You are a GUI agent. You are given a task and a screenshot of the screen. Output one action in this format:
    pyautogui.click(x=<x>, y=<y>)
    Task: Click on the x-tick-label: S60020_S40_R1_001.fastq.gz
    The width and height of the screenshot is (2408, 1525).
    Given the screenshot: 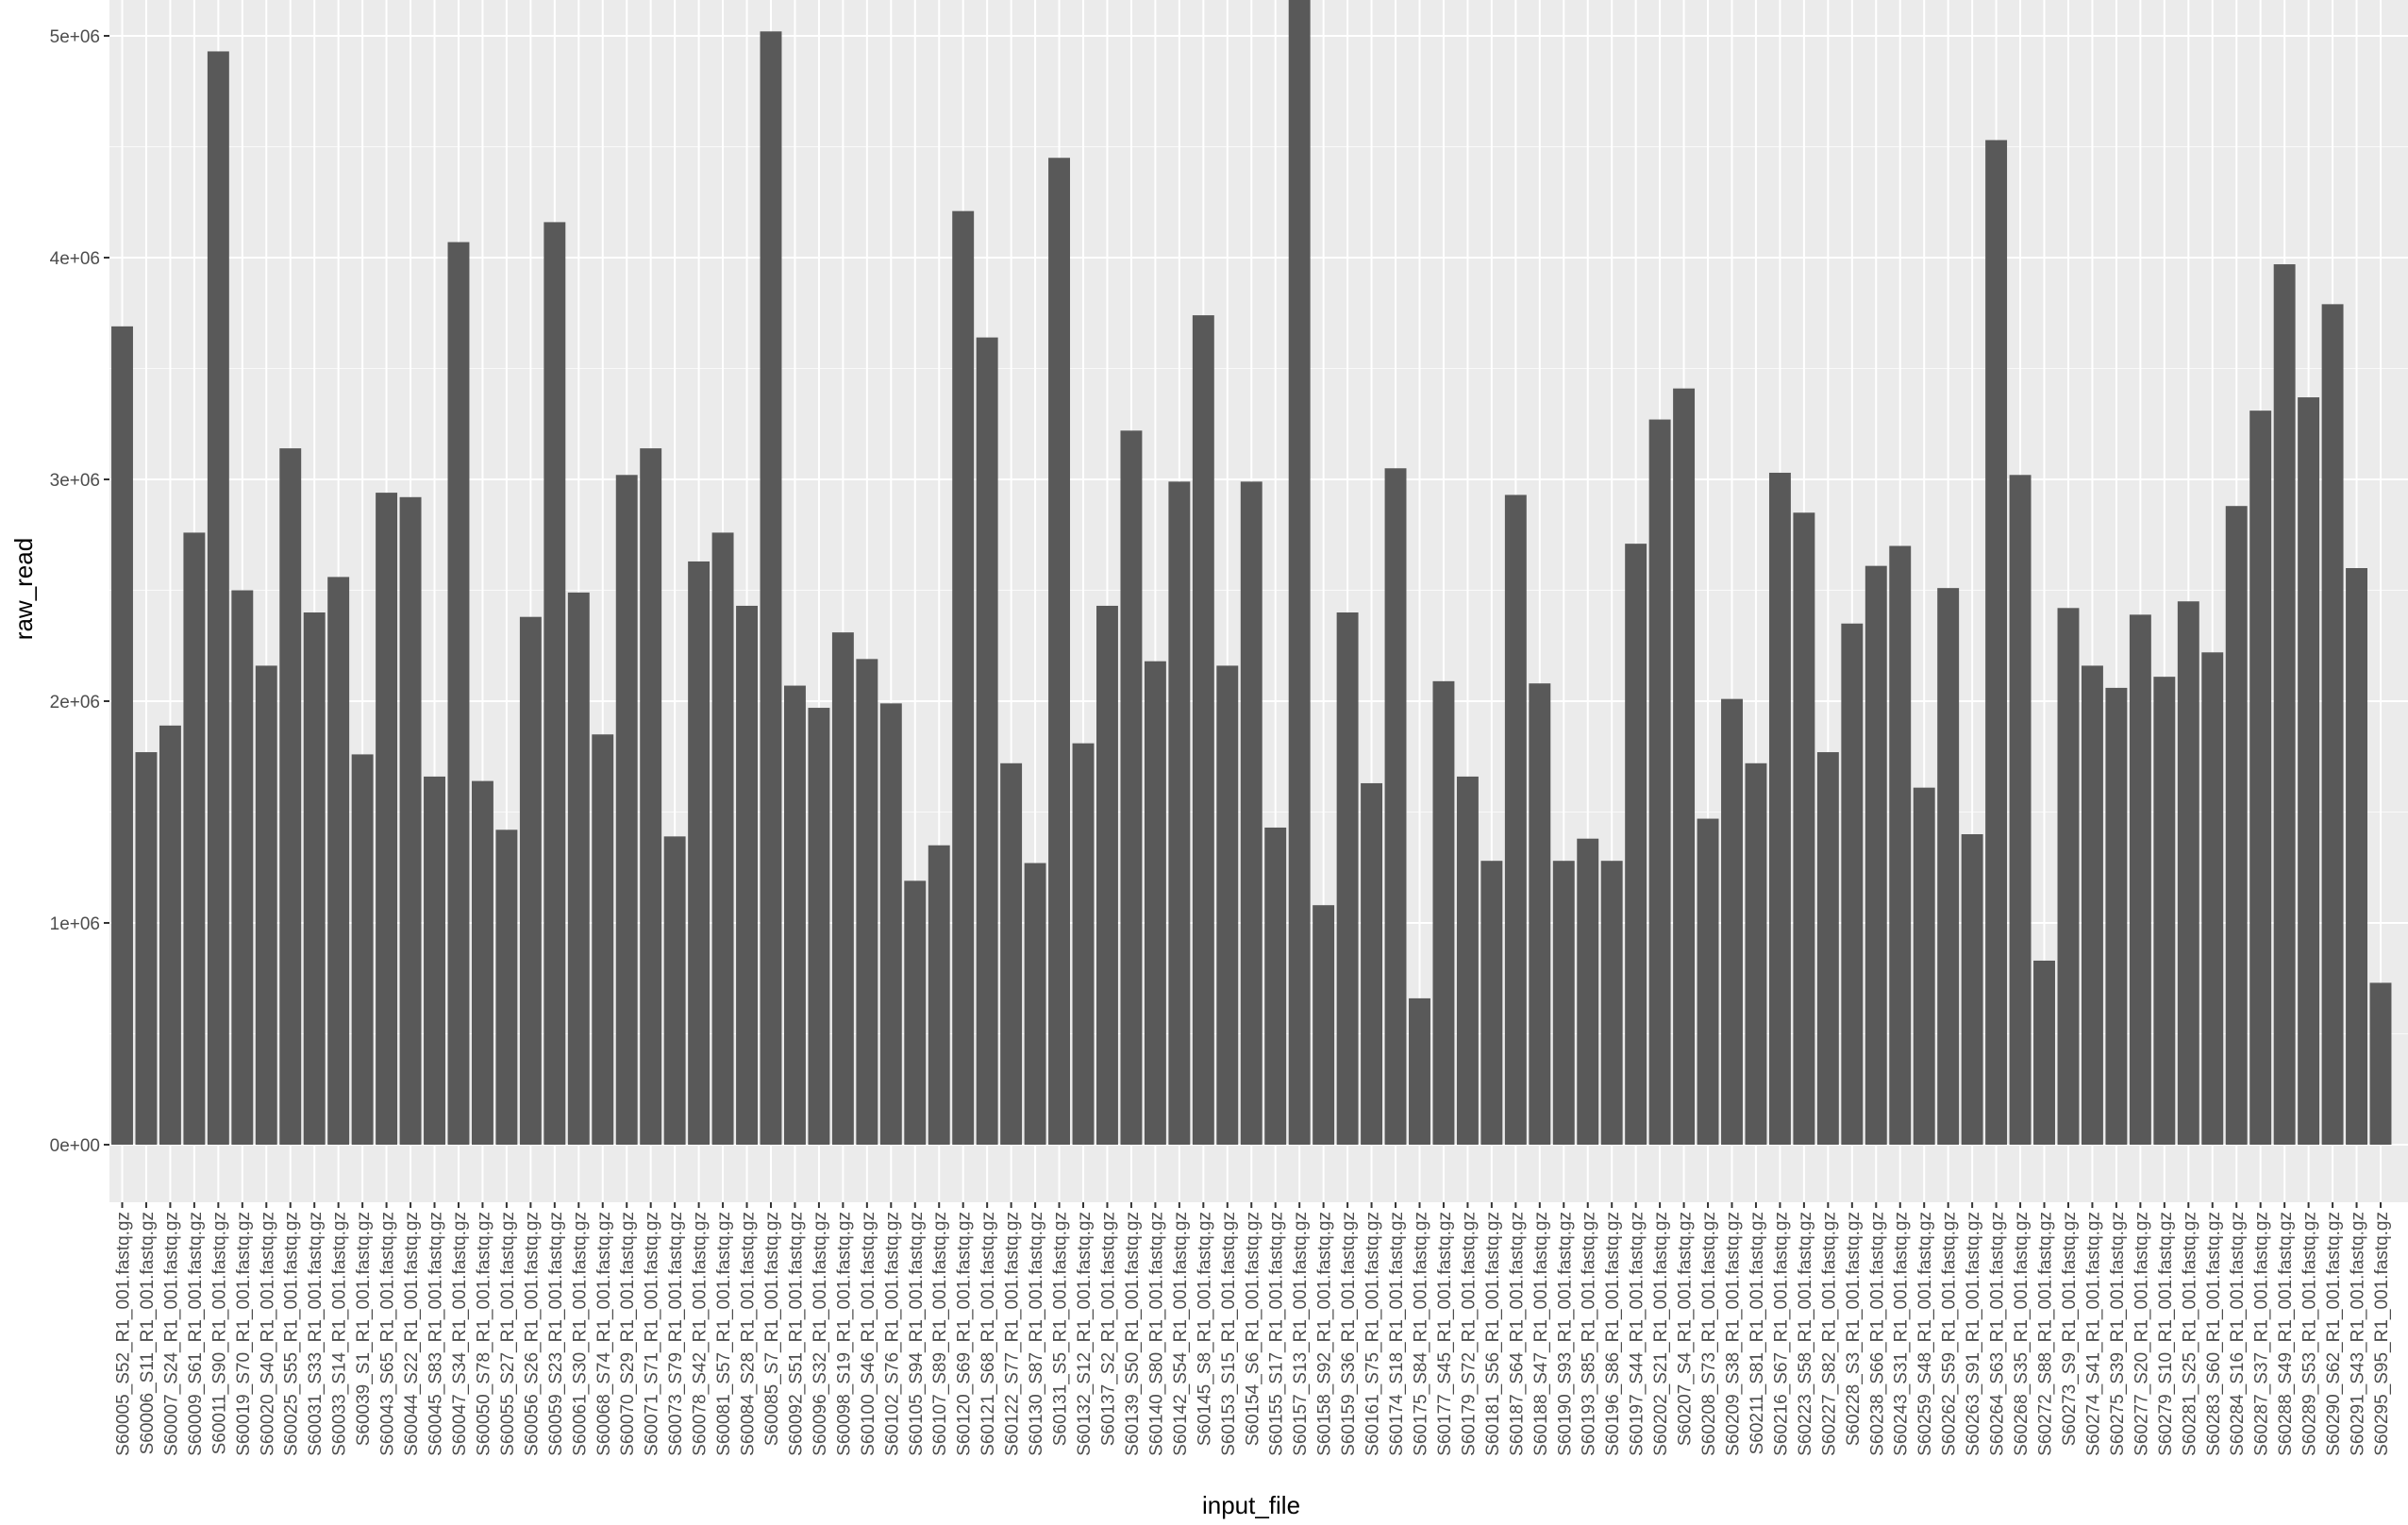 What is the action you would take?
    pyautogui.click(x=267, y=1334)
    